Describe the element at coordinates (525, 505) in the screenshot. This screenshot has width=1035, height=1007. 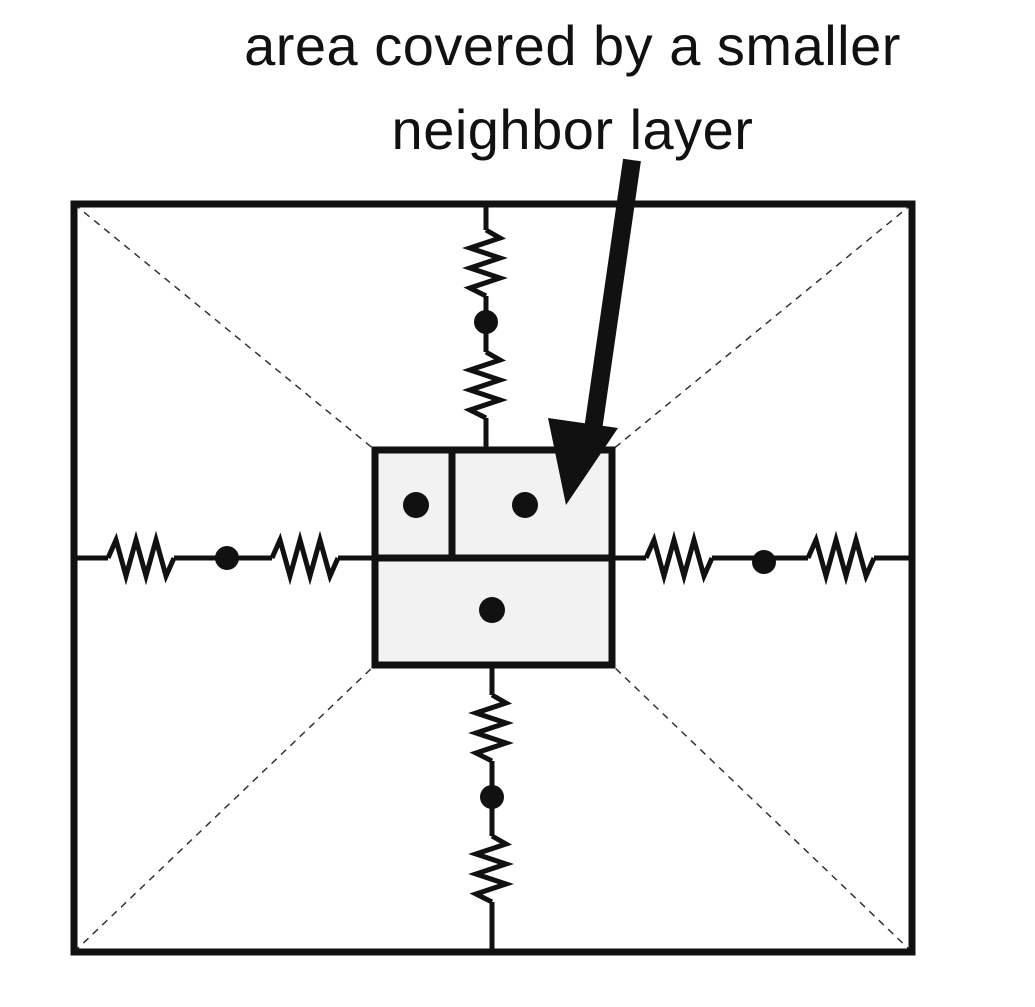
I see `inner-node-right` at that location.